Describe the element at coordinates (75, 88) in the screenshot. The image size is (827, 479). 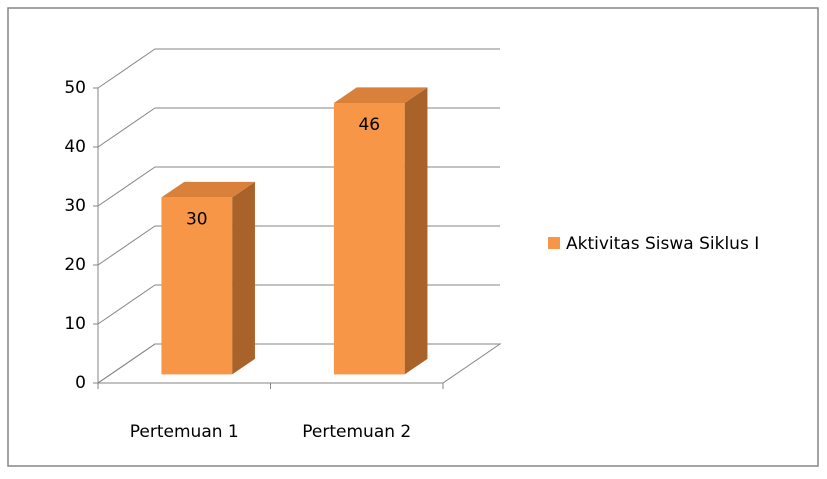
I see `y-tick-label: 50` at that location.